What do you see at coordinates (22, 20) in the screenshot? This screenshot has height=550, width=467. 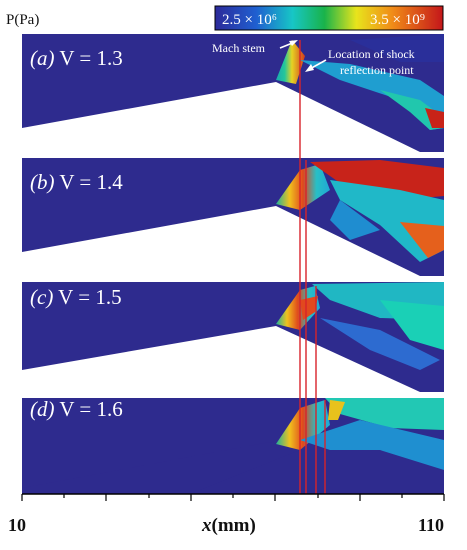 I see `pressure-unit-label: P(Pa)` at bounding box center [22, 20].